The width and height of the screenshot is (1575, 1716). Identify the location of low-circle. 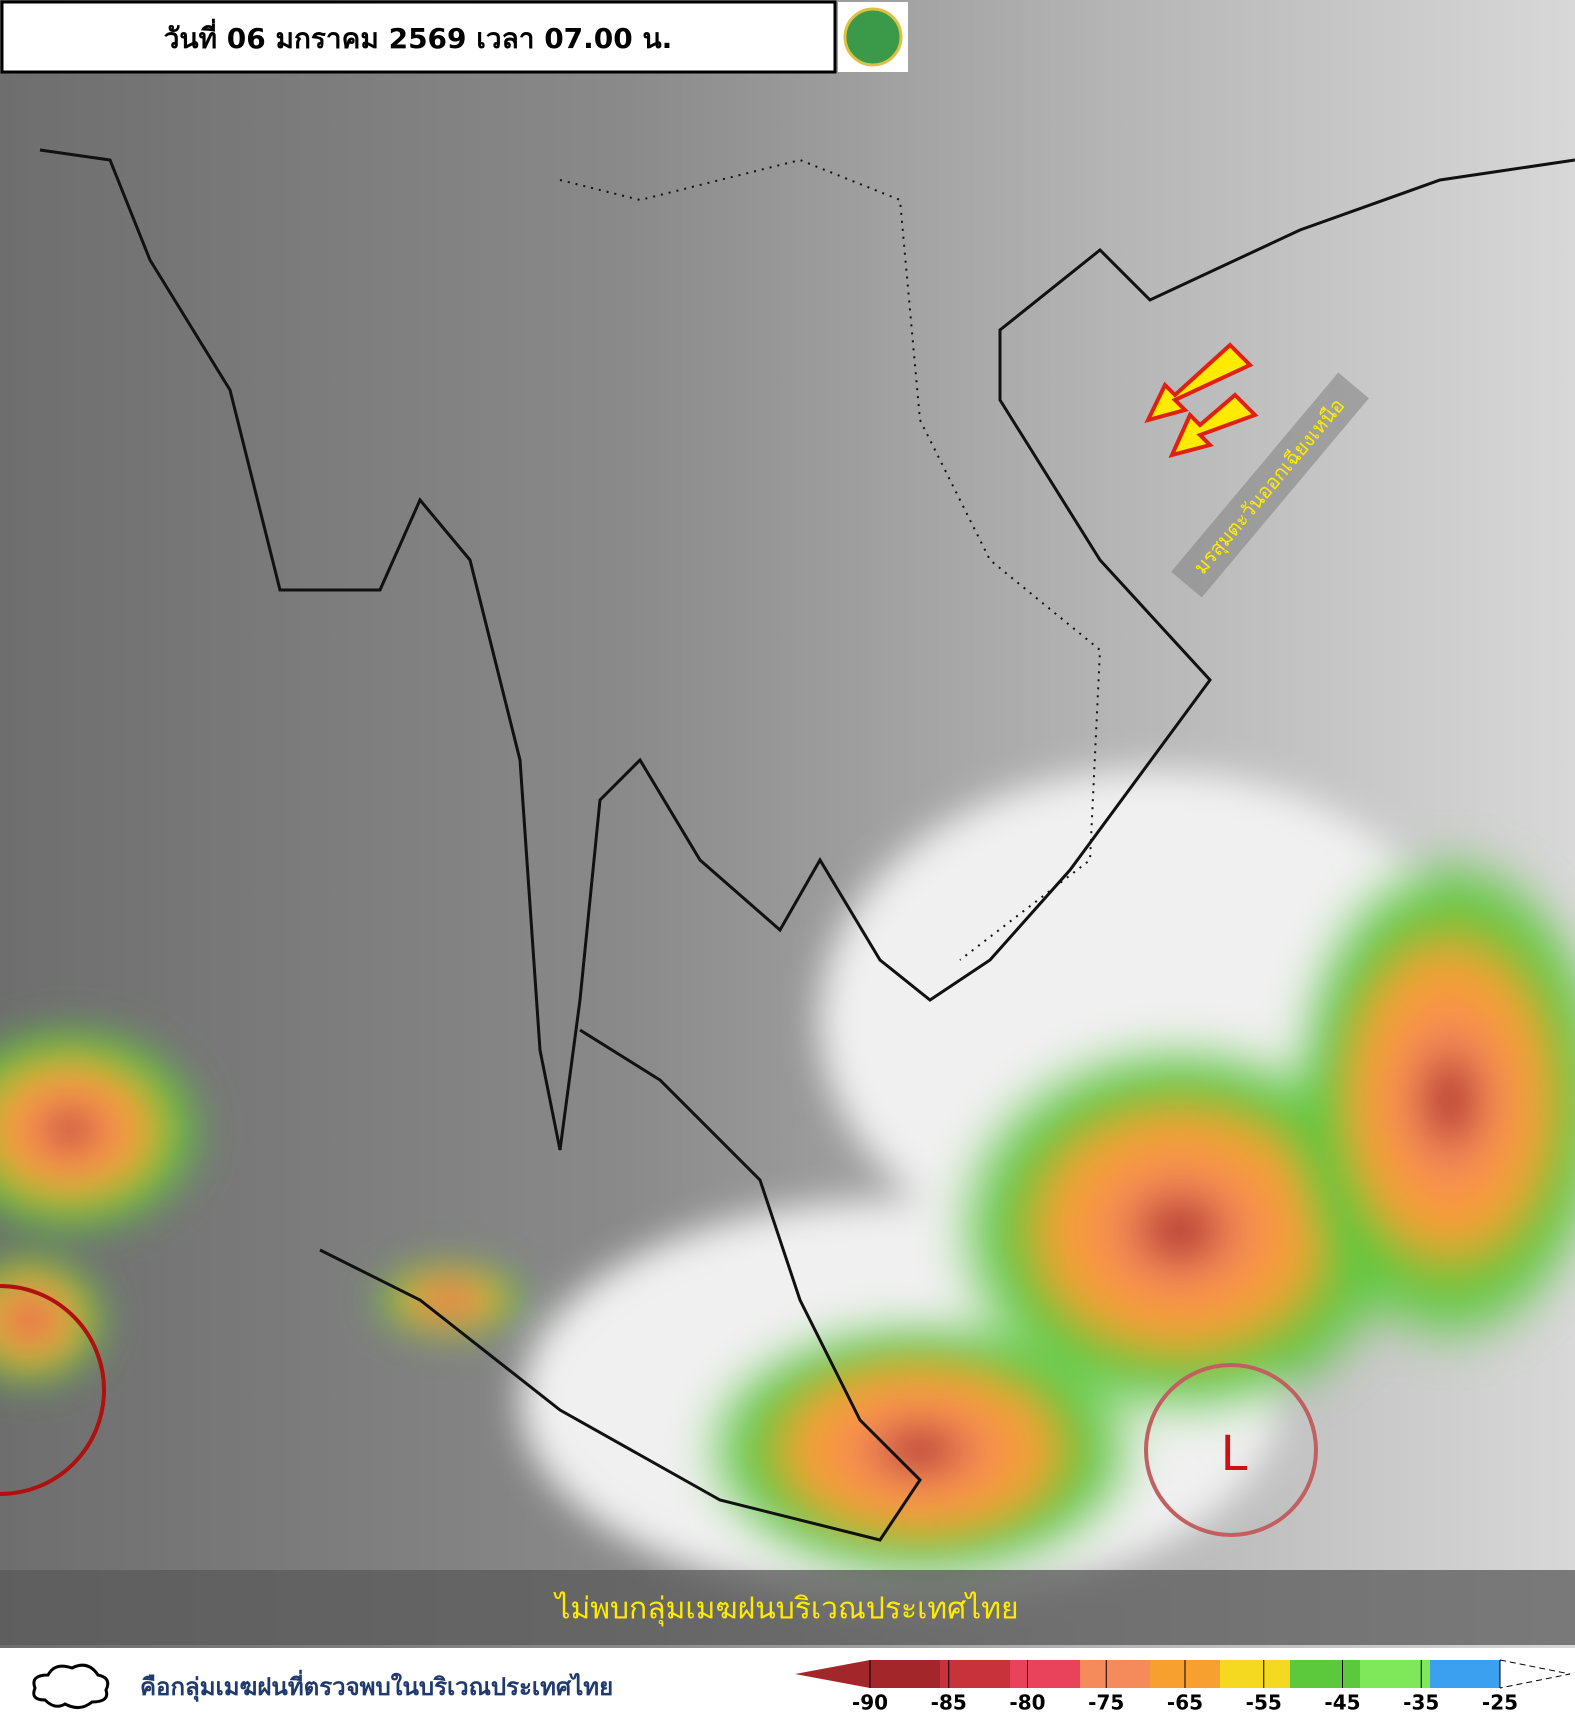
(1231, 1450).